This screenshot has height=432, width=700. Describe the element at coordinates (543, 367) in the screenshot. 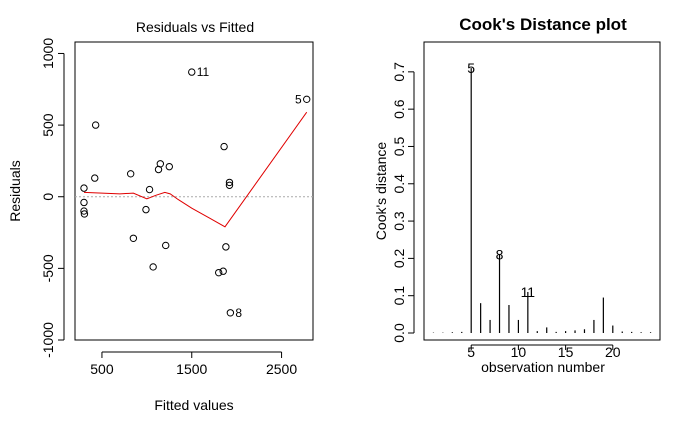

I see `cooks-plot-x-axis-label: observation number` at that location.